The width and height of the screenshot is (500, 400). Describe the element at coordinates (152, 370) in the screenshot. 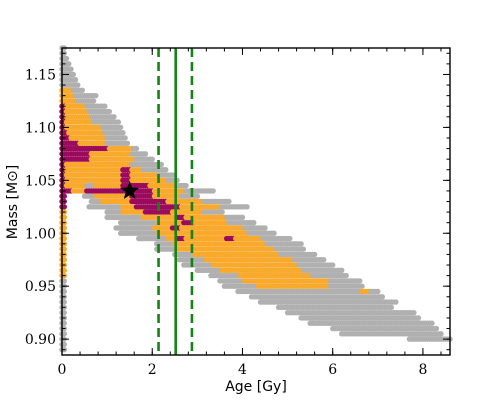

I see `x-tick-label: 2` at that location.